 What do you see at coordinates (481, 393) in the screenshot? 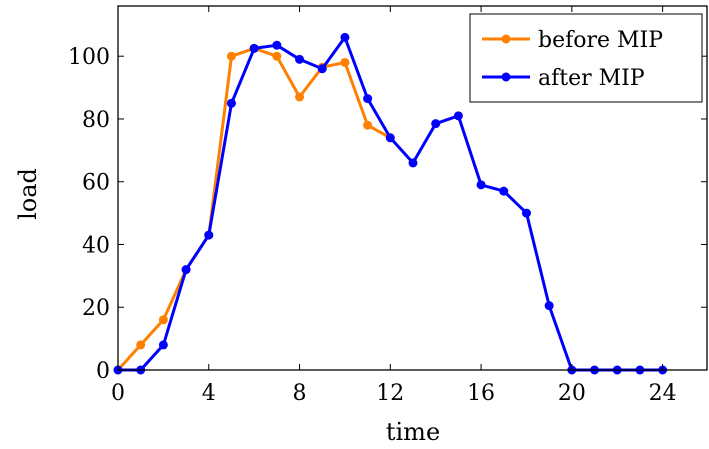
I see `x-tick-label: 16` at bounding box center [481, 393].